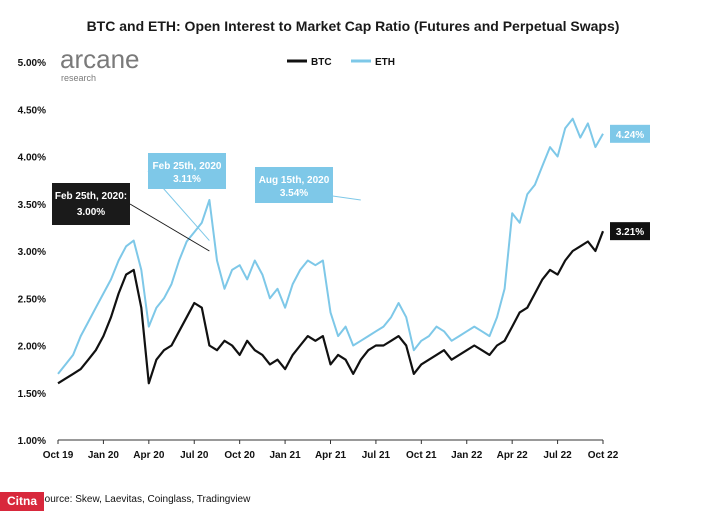 The width and height of the screenshot is (706, 512). I want to click on x-tick-label: Oct 19, so click(58, 455).